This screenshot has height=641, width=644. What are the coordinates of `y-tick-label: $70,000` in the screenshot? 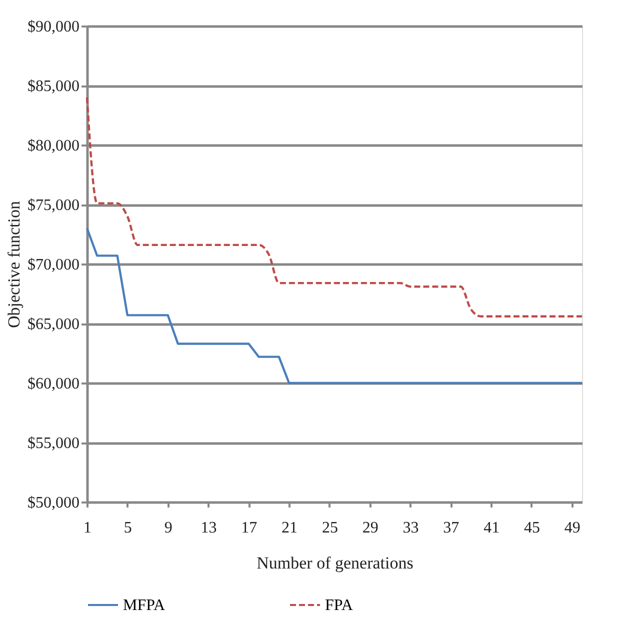 It's located at (54, 265).